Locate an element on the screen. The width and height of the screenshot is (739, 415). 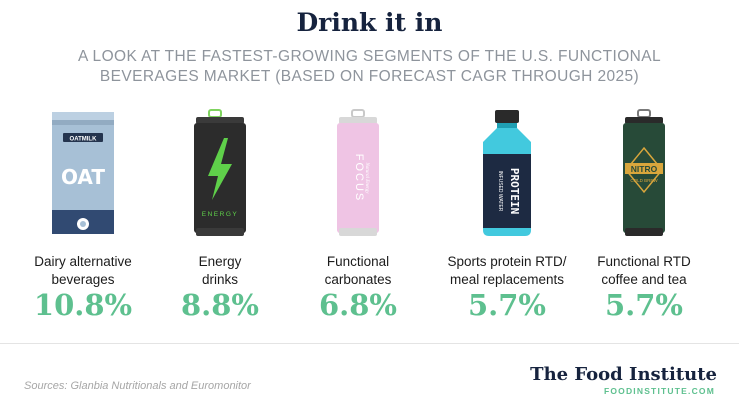
nitro-sub-text: COLD BREW is located at coordinates (644, 180).